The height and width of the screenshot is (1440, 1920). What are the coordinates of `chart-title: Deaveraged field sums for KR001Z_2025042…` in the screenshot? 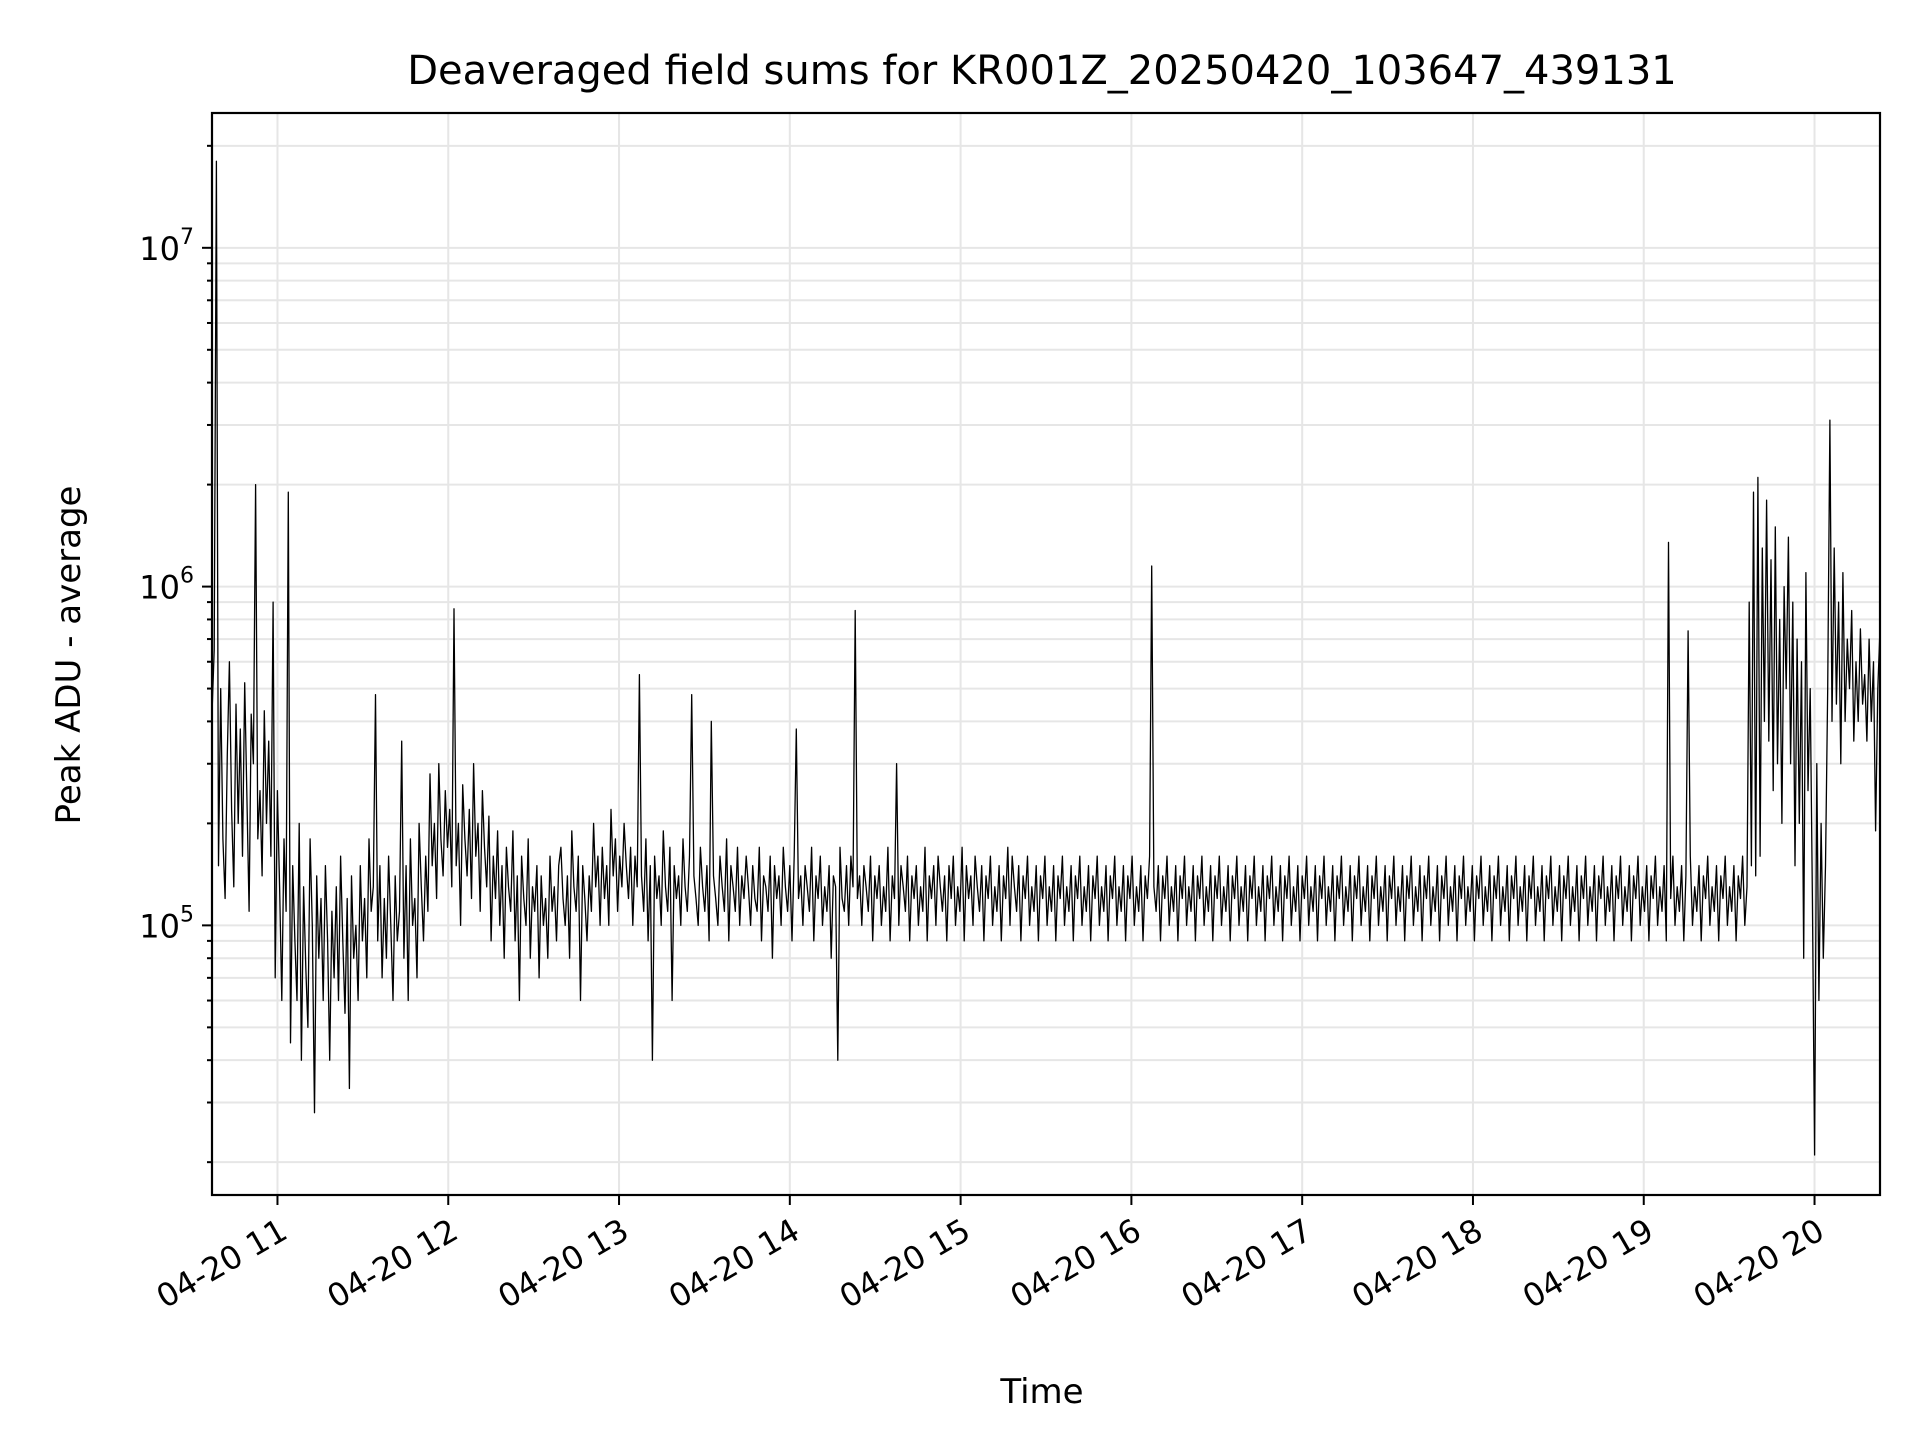 It's located at (1041, 71).